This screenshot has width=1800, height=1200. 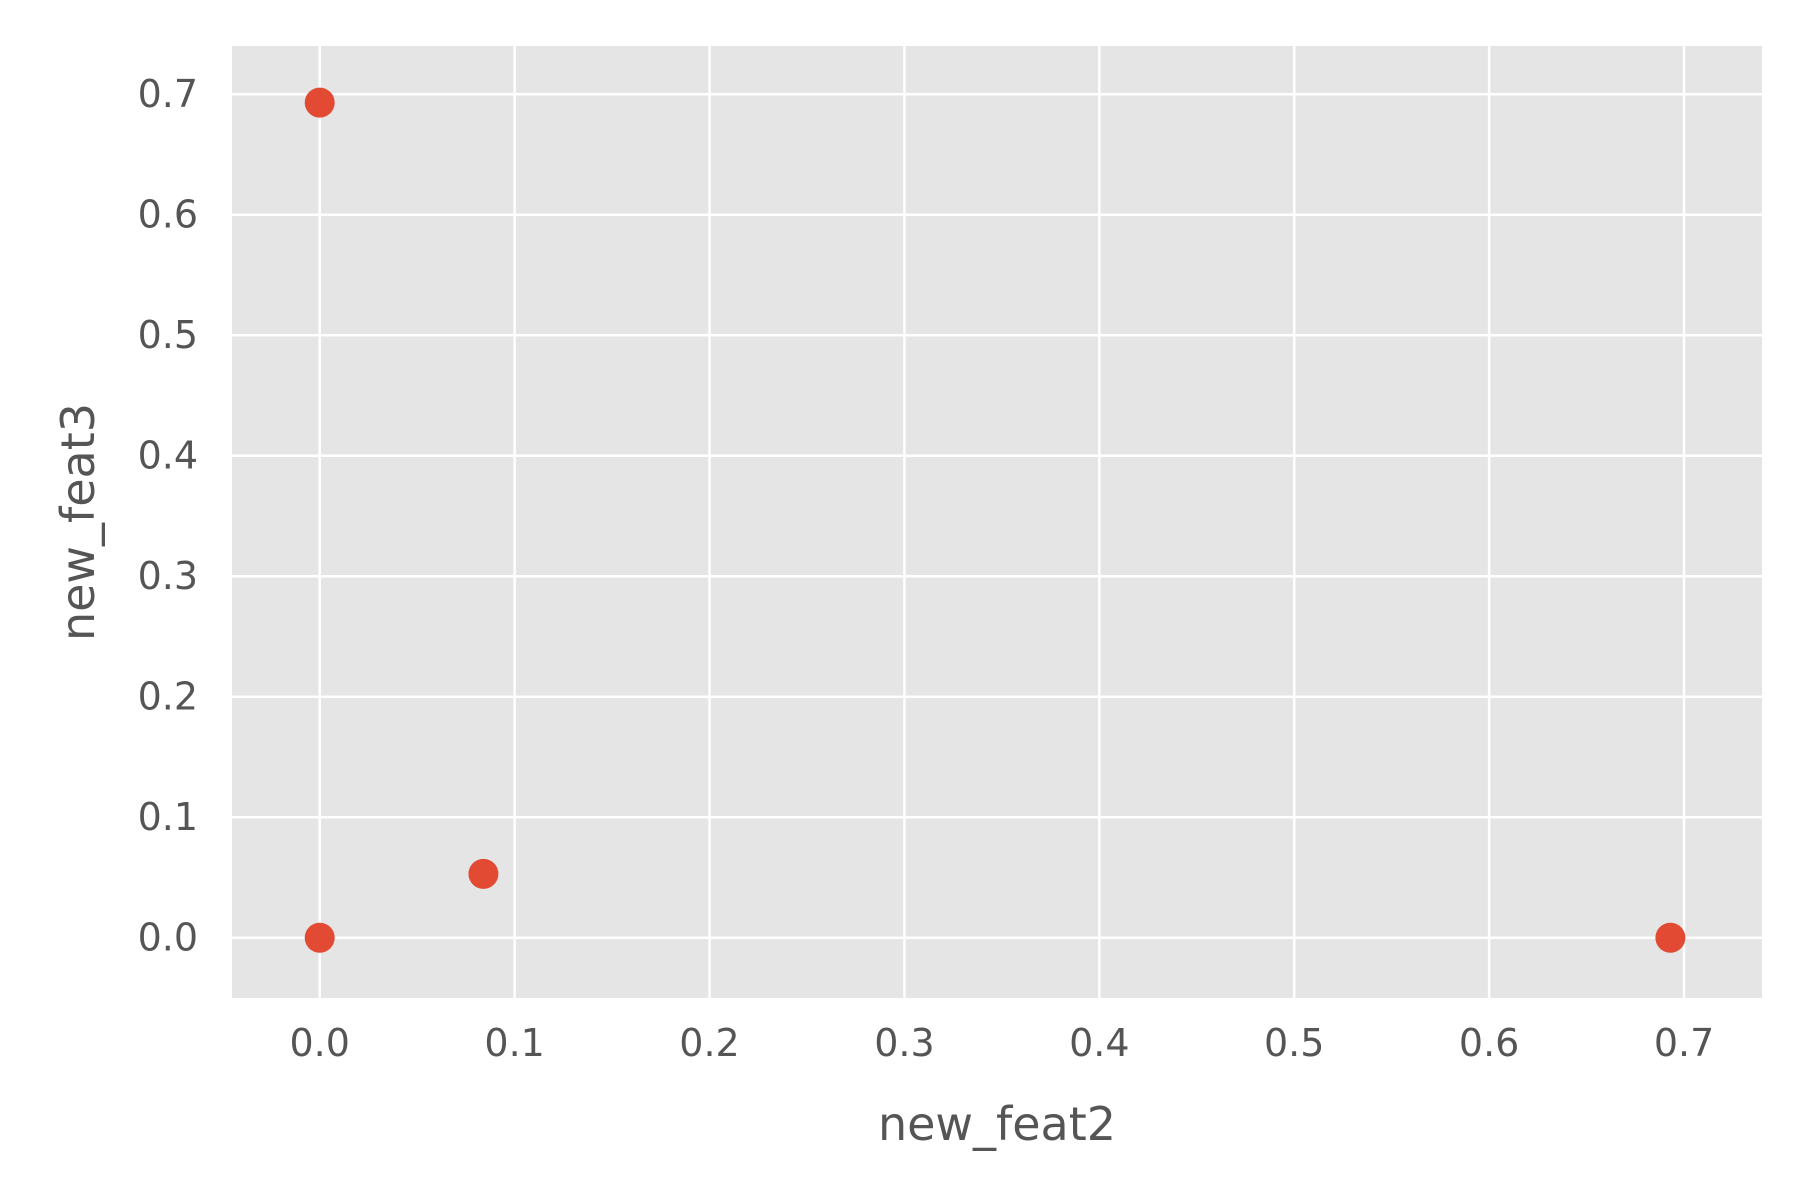 What do you see at coordinates (168, 697) in the screenshot?
I see `y-tick-label: 0.2` at bounding box center [168, 697].